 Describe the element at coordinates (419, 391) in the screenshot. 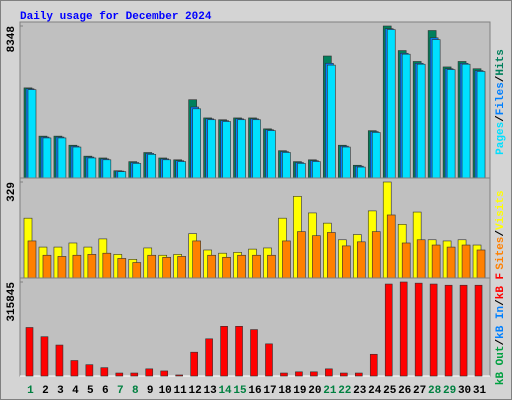

I see `x-tick-label: 27` at that location.